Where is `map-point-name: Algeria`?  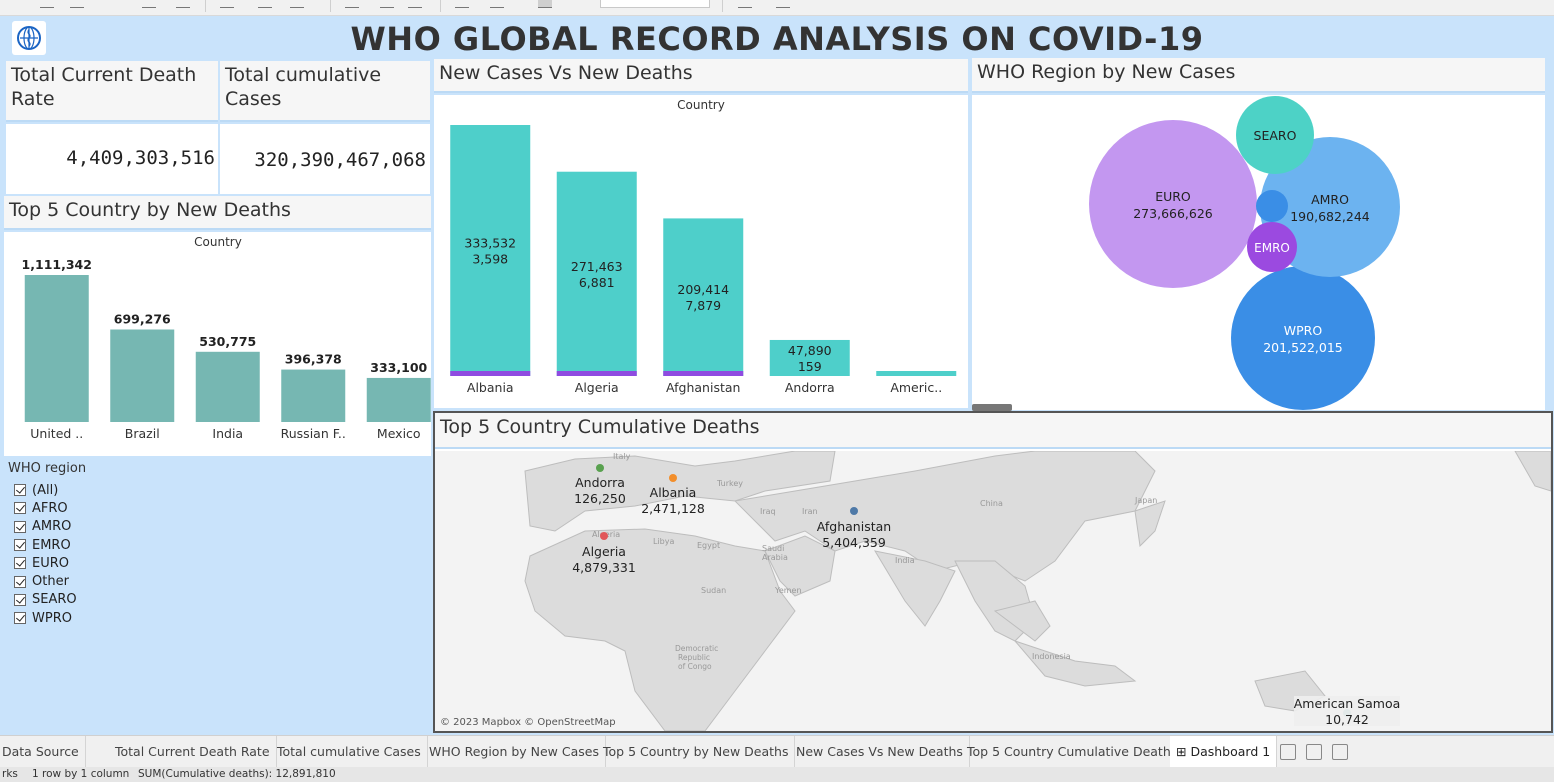
map-point-name: Algeria is located at coordinates (604, 551).